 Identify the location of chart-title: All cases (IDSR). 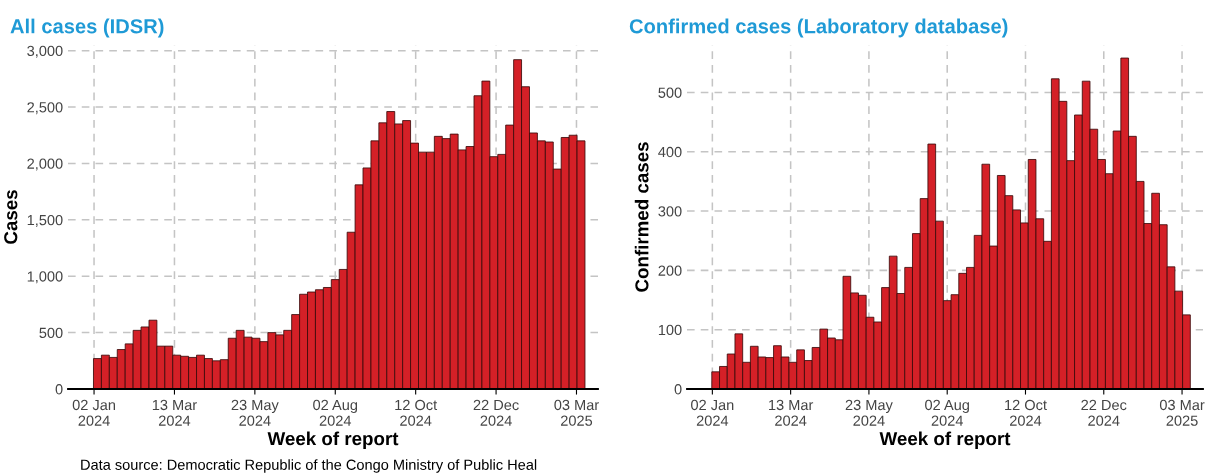
(87, 28).